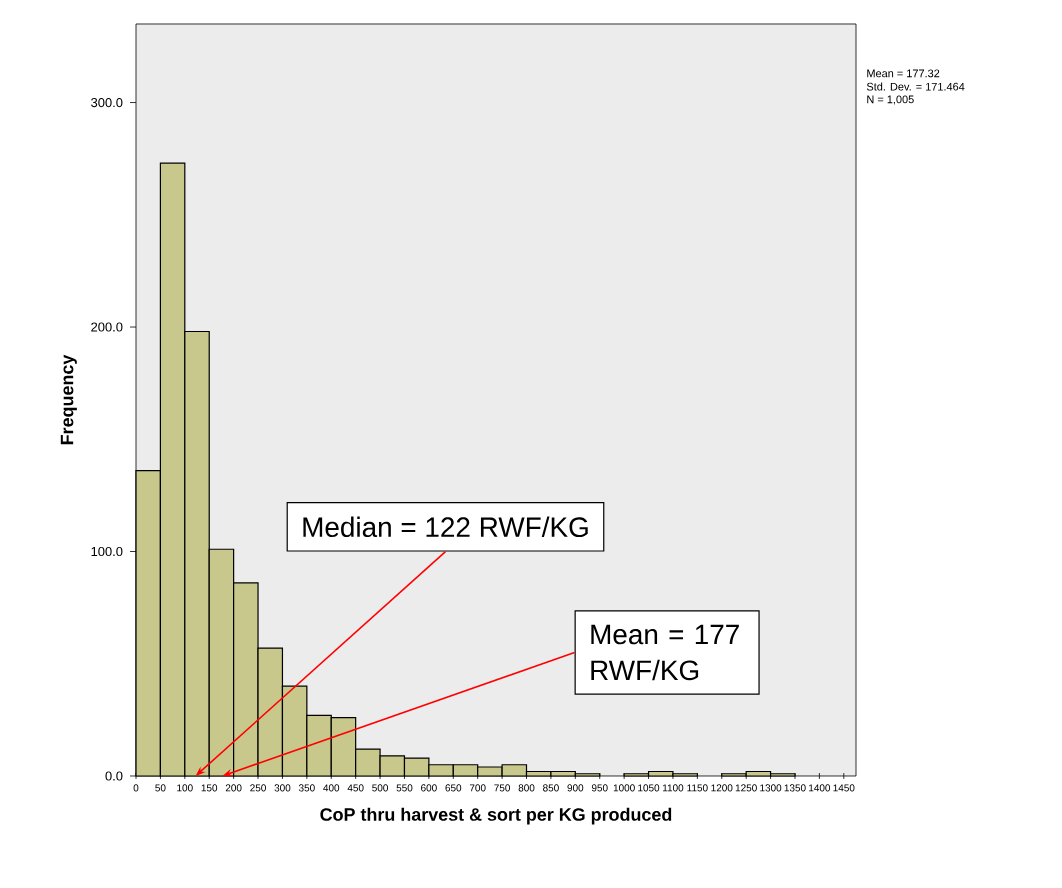 The image size is (1062, 888). I want to click on annotation: Mean = 177 RWF/KG, so click(665, 652).